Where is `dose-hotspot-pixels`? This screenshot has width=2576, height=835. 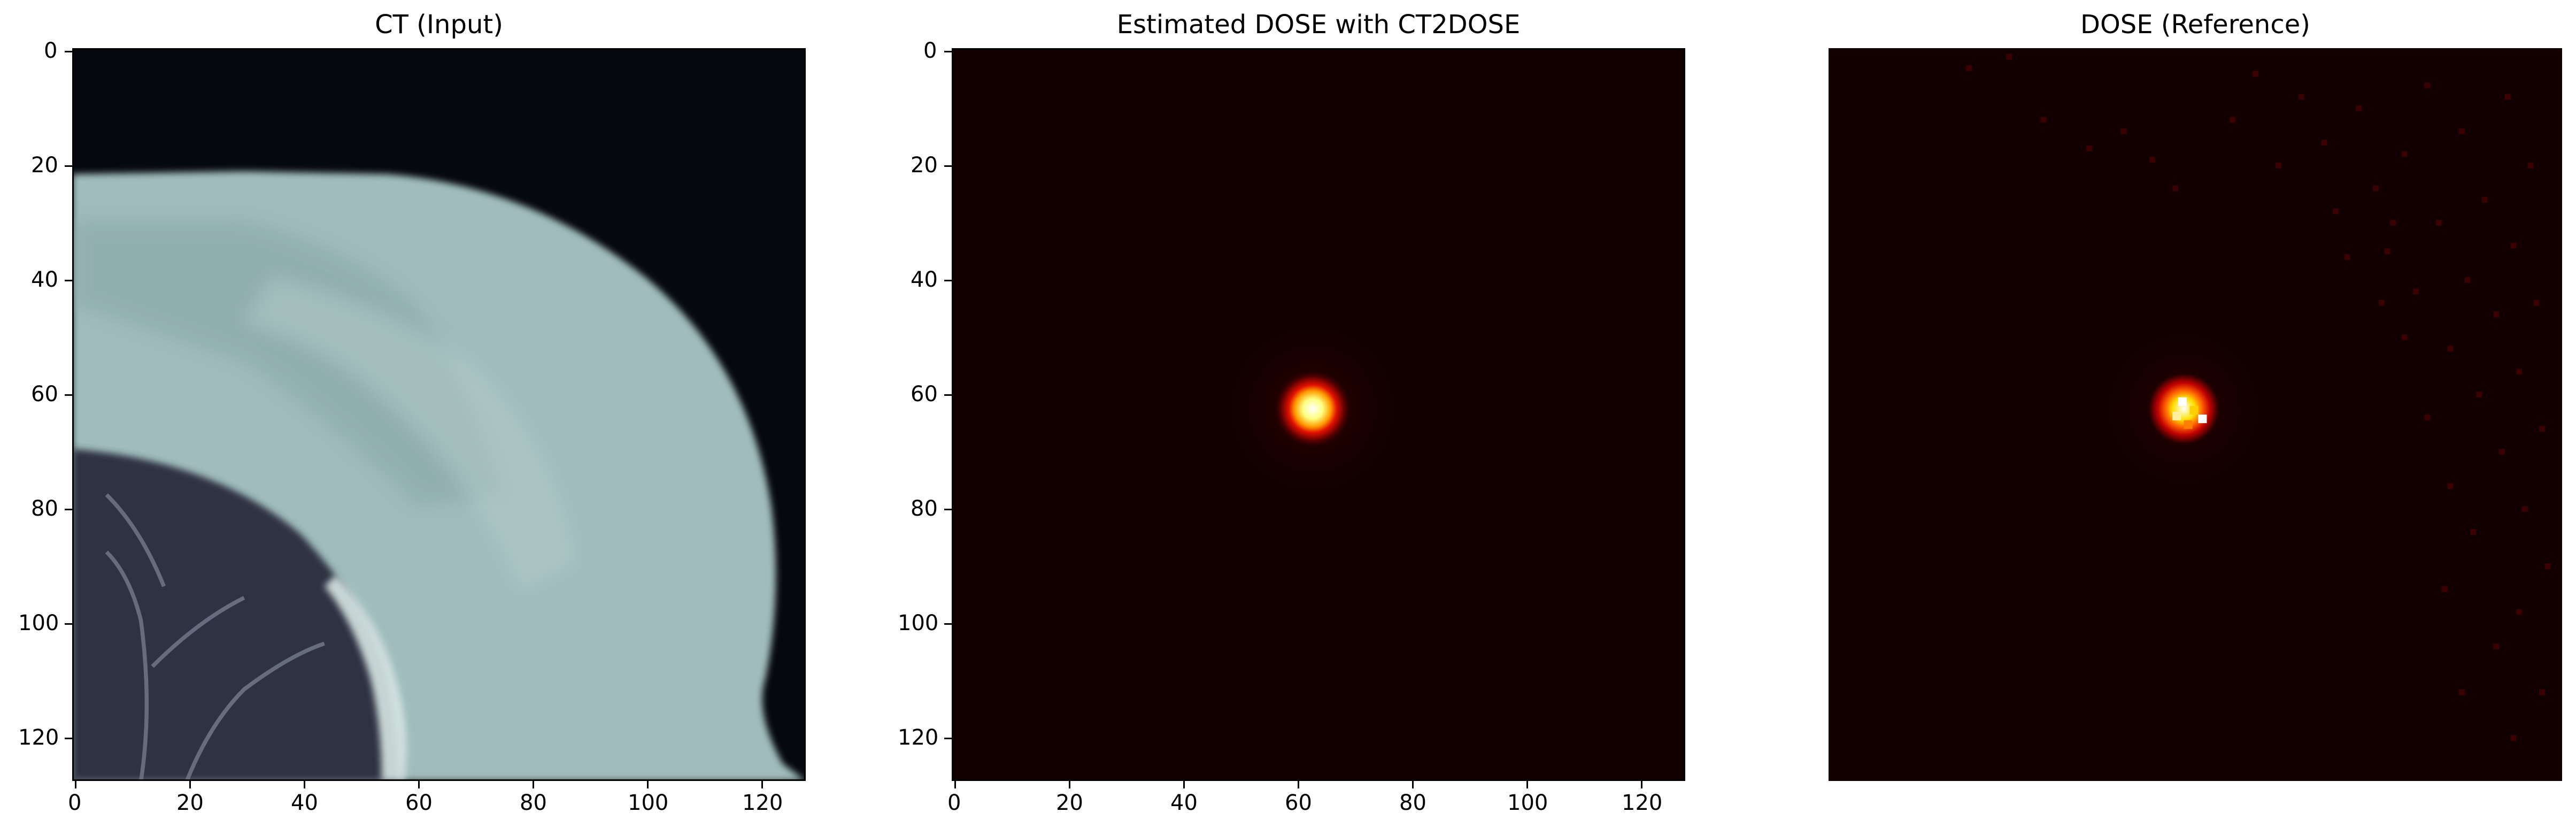
dose-hotspot-pixels is located at coordinates (2189, 413).